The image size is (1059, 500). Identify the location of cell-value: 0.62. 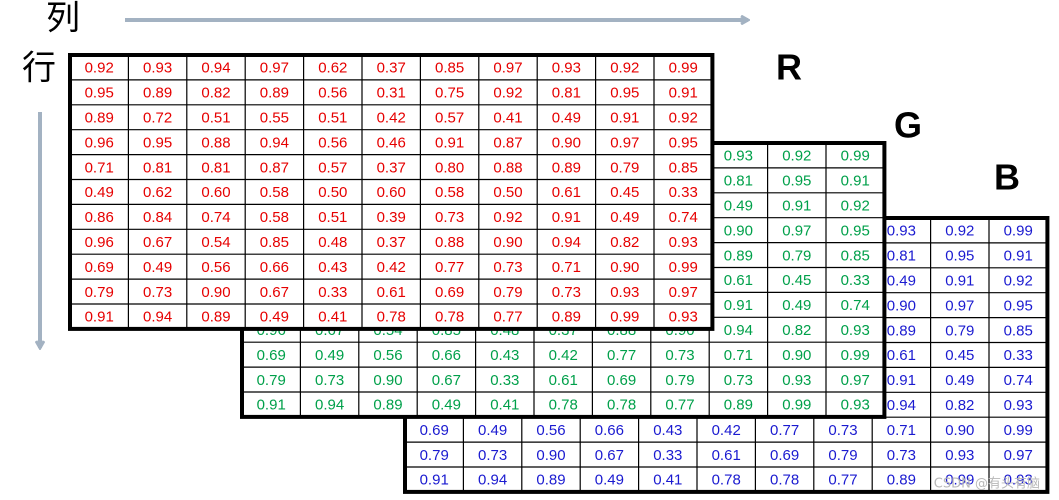
(332, 68).